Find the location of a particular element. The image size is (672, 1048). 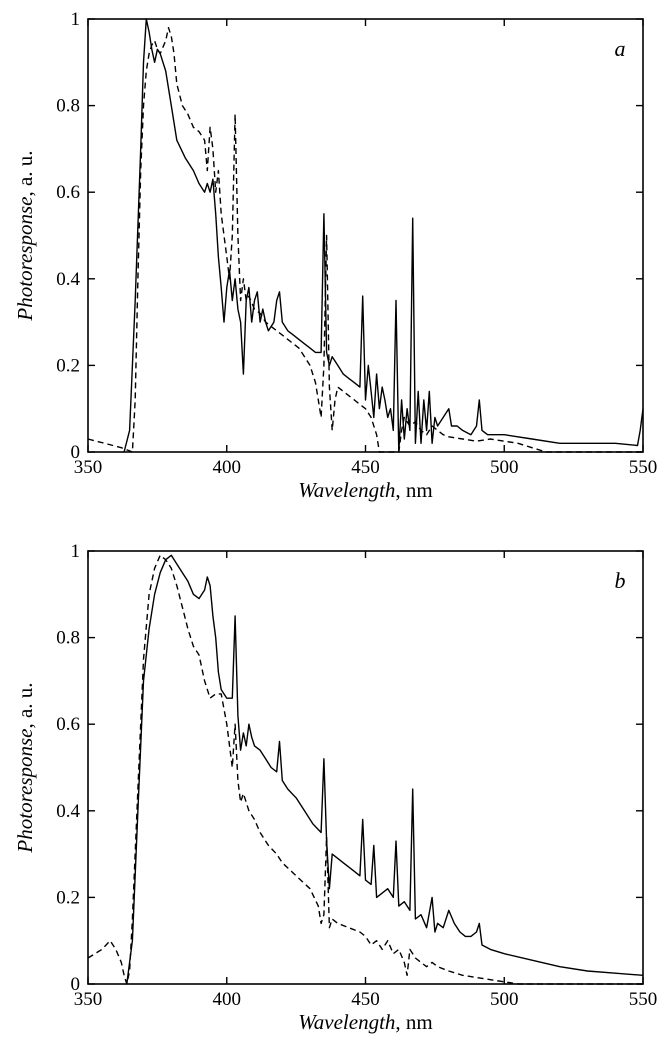

panel-label: a is located at coordinates (620, 48).